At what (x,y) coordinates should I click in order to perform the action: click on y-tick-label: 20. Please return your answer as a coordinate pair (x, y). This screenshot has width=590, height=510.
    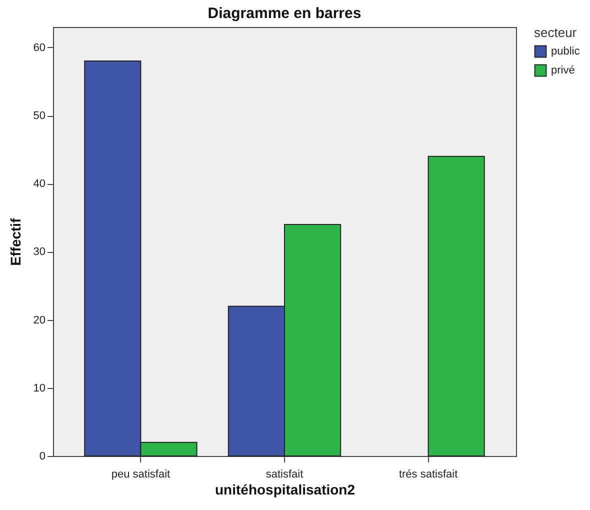
    Looking at the image, I should click on (39, 320).